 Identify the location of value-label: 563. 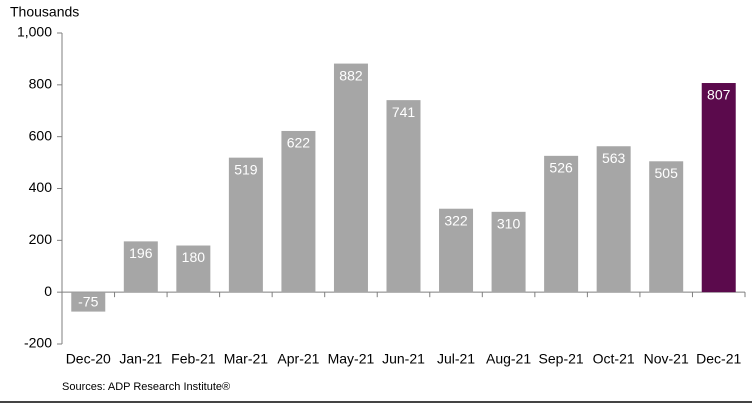
(614, 158).